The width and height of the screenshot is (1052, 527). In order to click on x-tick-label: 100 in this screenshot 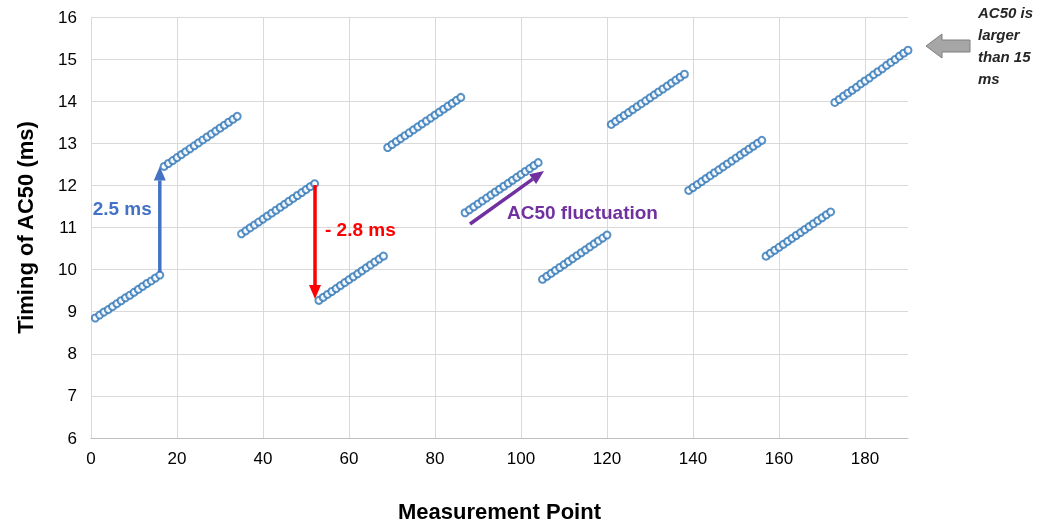, I will do `click(521, 458)`.